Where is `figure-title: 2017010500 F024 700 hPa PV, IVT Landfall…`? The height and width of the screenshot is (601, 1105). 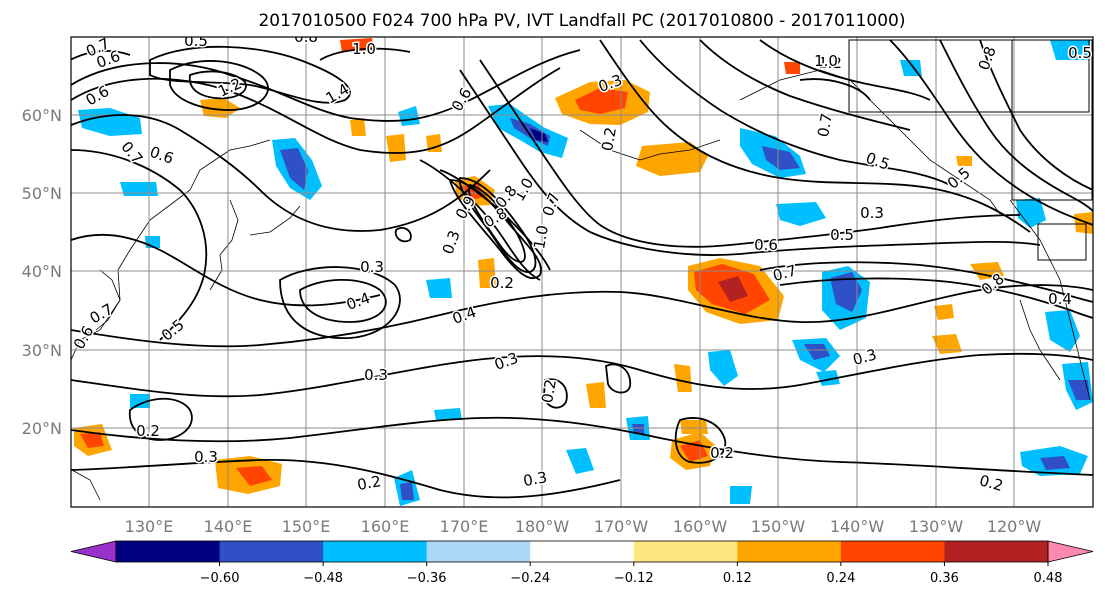 figure-title: 2017010500 F024 700 hPa PV, IVT Landfall… is located at coordinates (581, 21).